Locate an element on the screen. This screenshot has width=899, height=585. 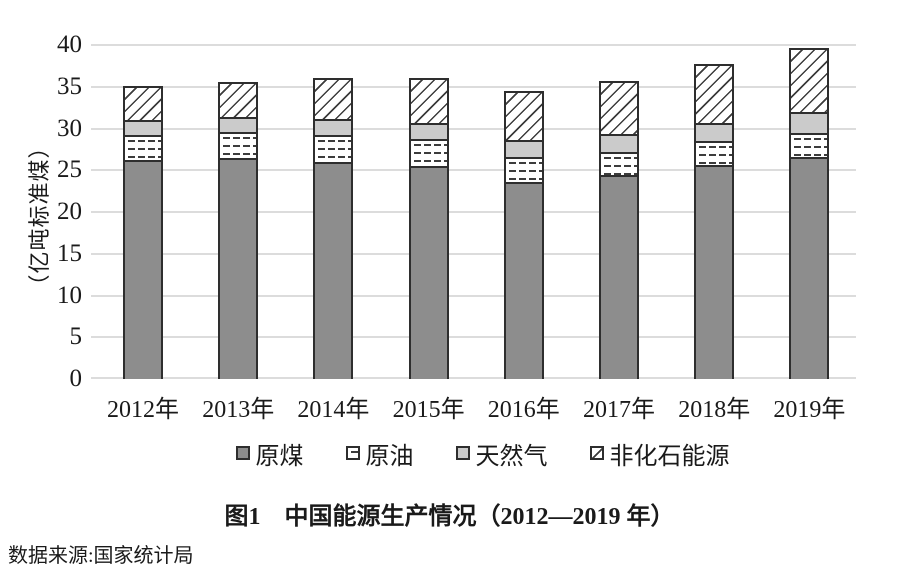
legend-item-oil: 原油 is located at coordinates (379, 453).